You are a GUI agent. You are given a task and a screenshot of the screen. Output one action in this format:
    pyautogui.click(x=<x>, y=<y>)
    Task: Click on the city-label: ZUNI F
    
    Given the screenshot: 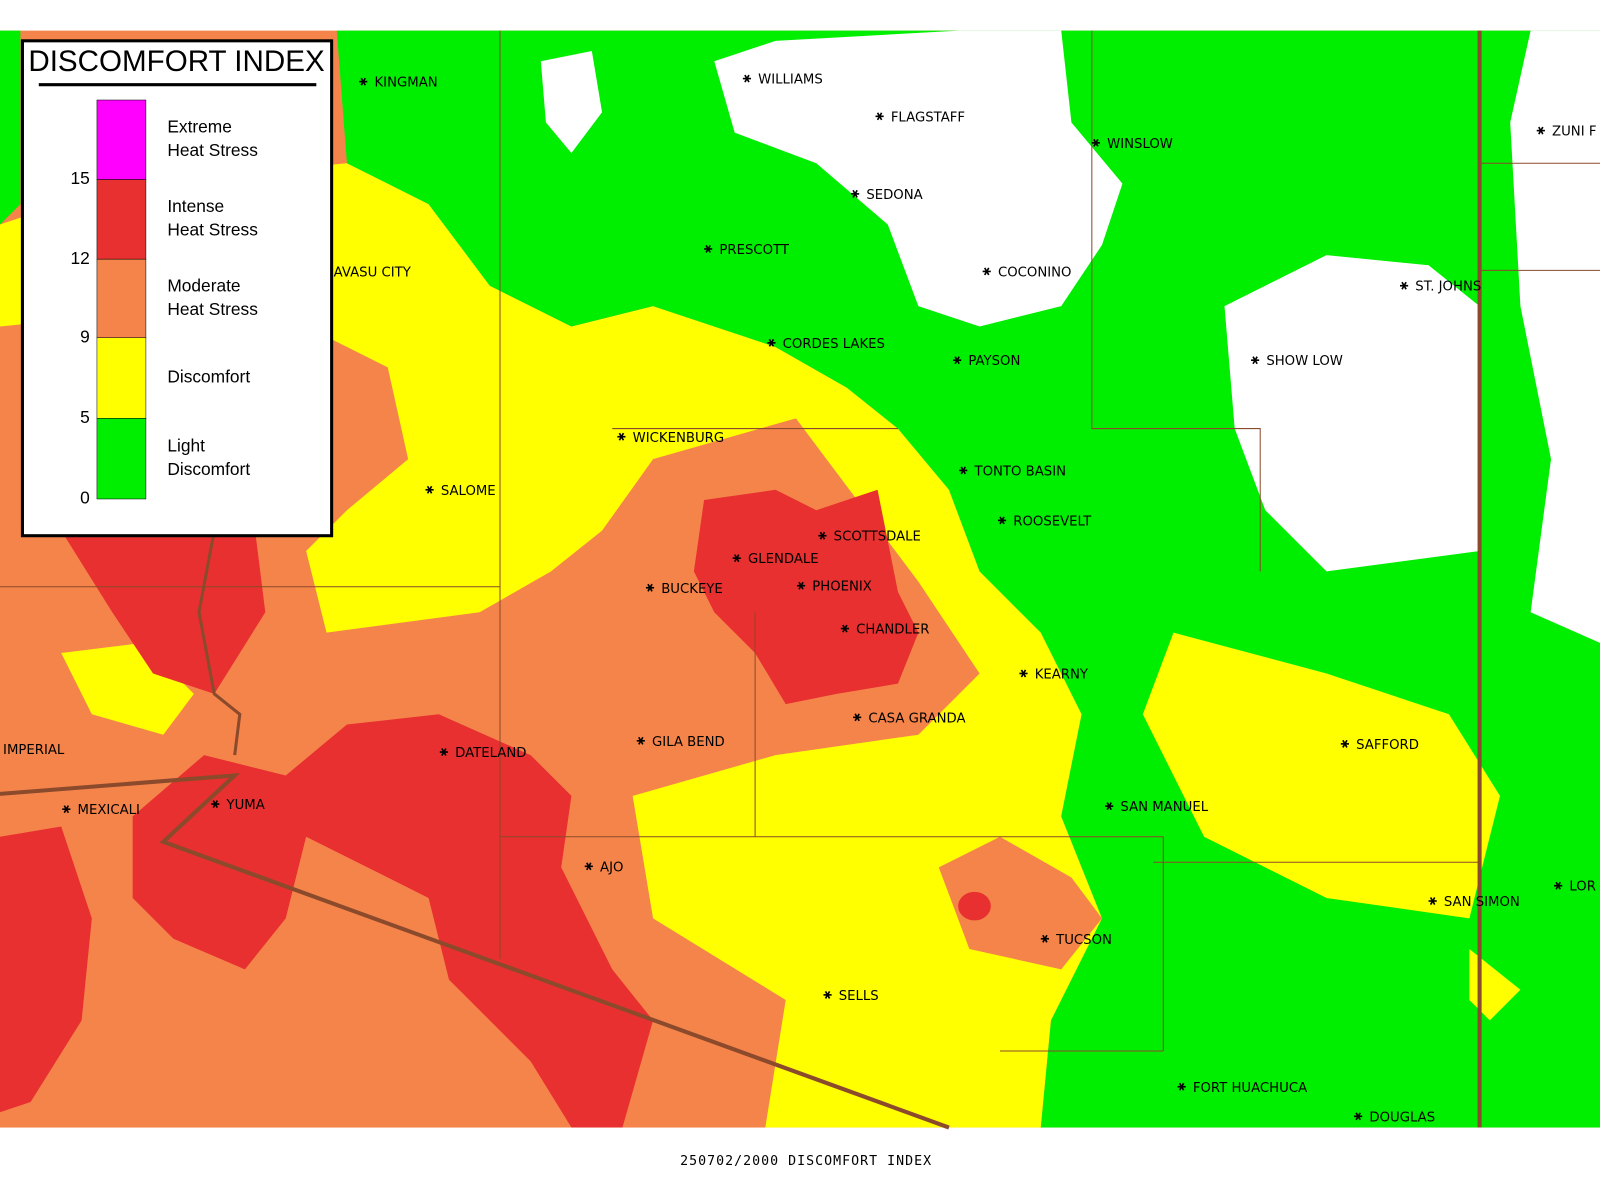 What is the action you would take?
    pyautogui.click(x=1574, y=132)
    